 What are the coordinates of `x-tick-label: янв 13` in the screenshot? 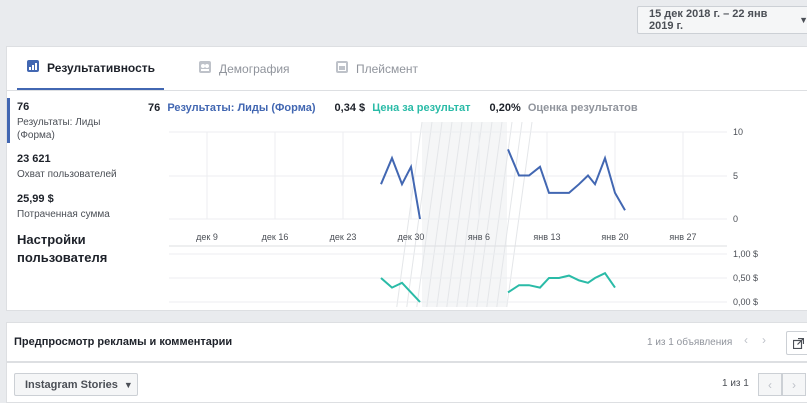 It's located at (546, 237).